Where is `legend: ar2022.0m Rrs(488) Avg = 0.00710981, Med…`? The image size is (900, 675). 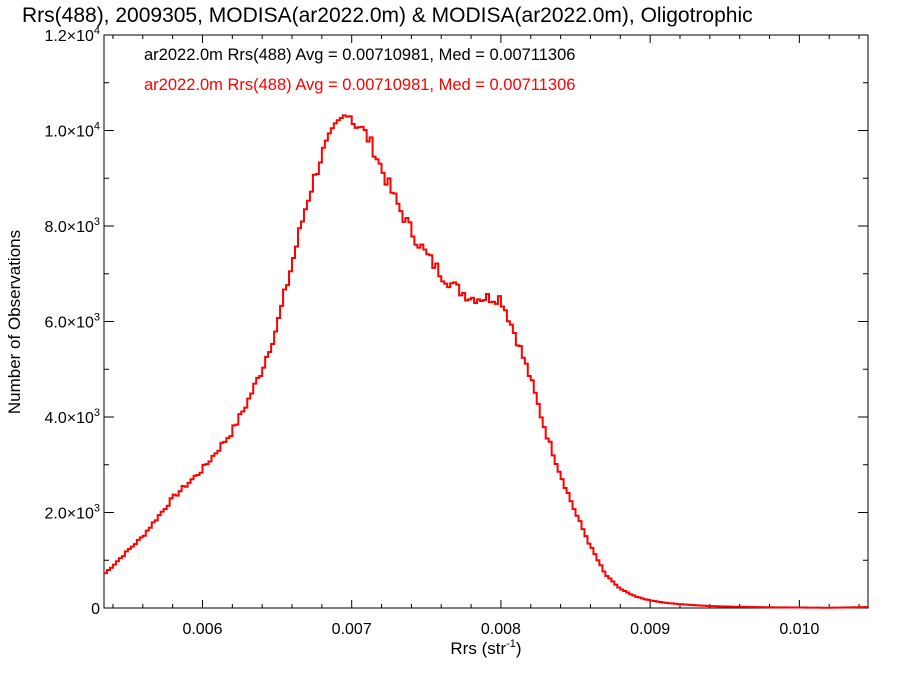 legend: ar2022.0m Rrs(488) Avg = 0.00710981, Med… is located at coordinates (359, 70).